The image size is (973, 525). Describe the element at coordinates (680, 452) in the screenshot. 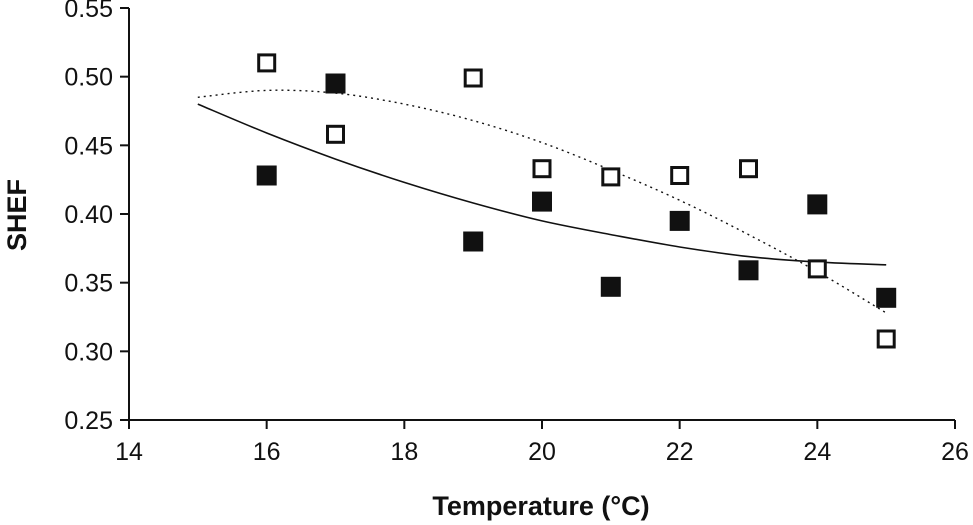

I see `x-tick-label: 22` at that location.